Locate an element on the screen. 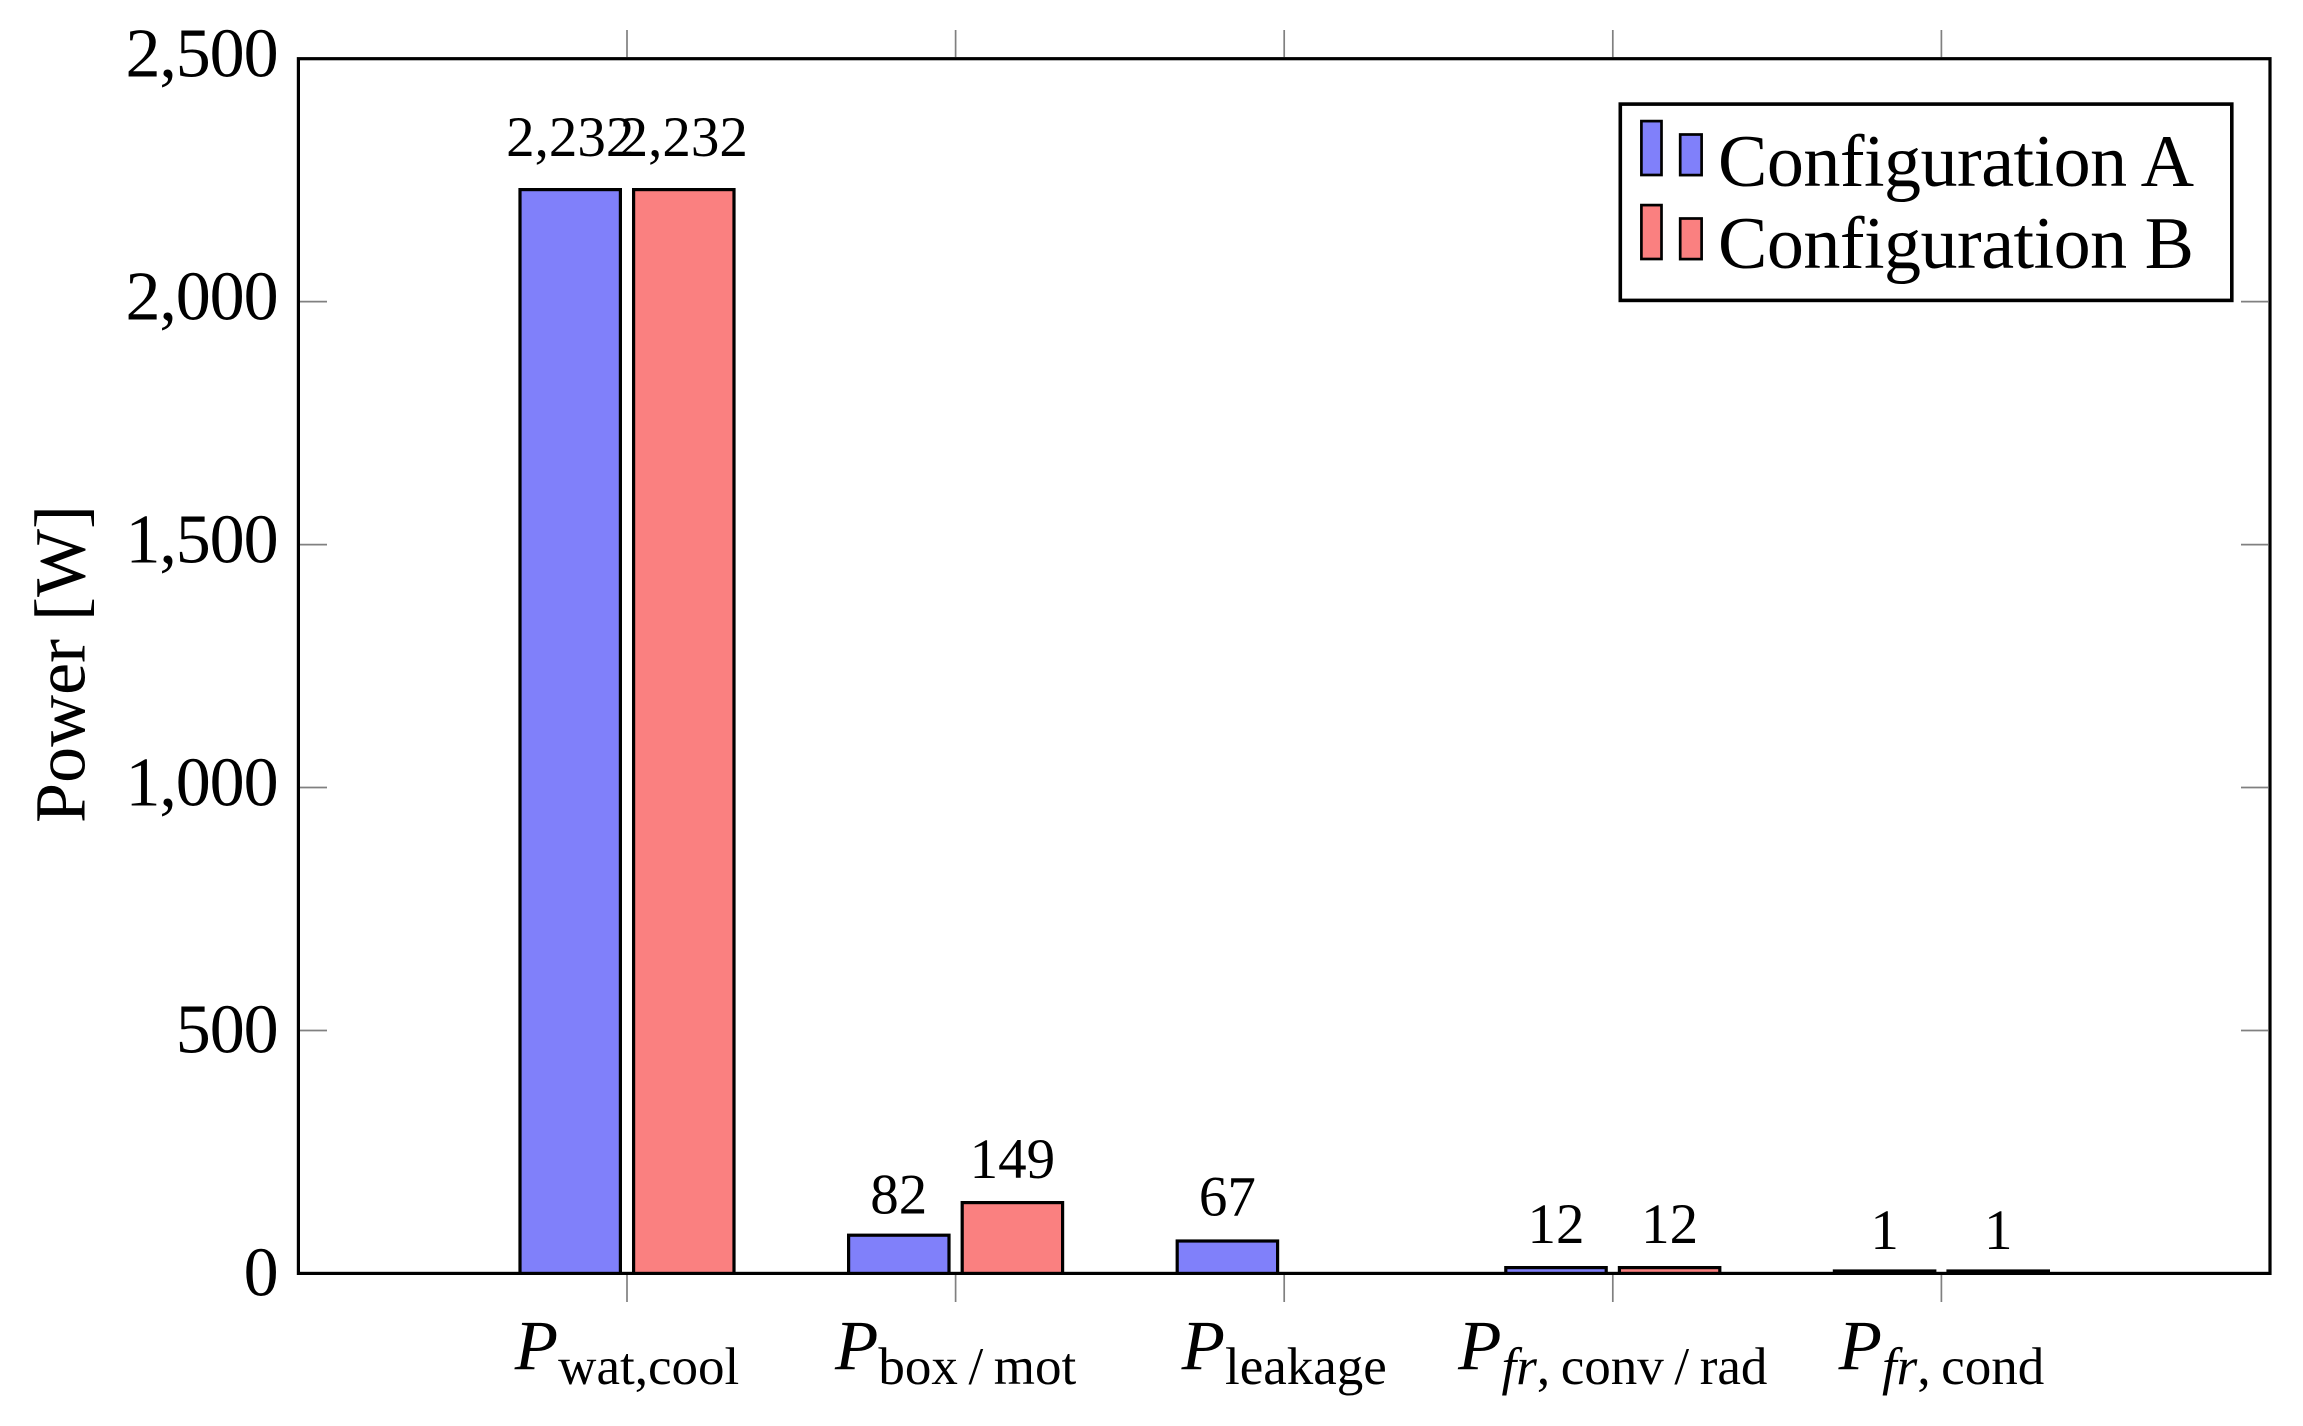 The image size is (2303, 1426). svg-text: Power [W] is located at coordinates (60, 664).